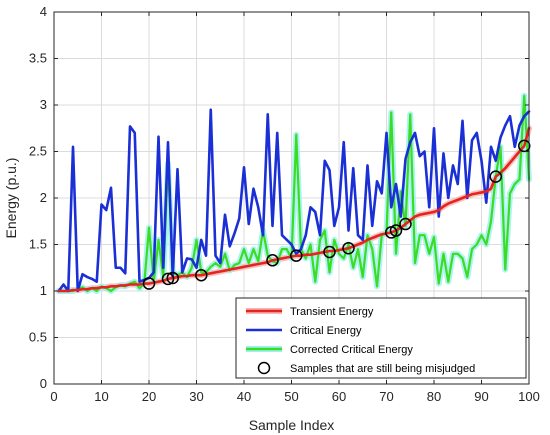 The height and width of the screenshot is (435, 550). What do you see at coordinates (529, 396) in the screenshot?
I see `x-tick-label: 100` at bounding box center [529, 396].